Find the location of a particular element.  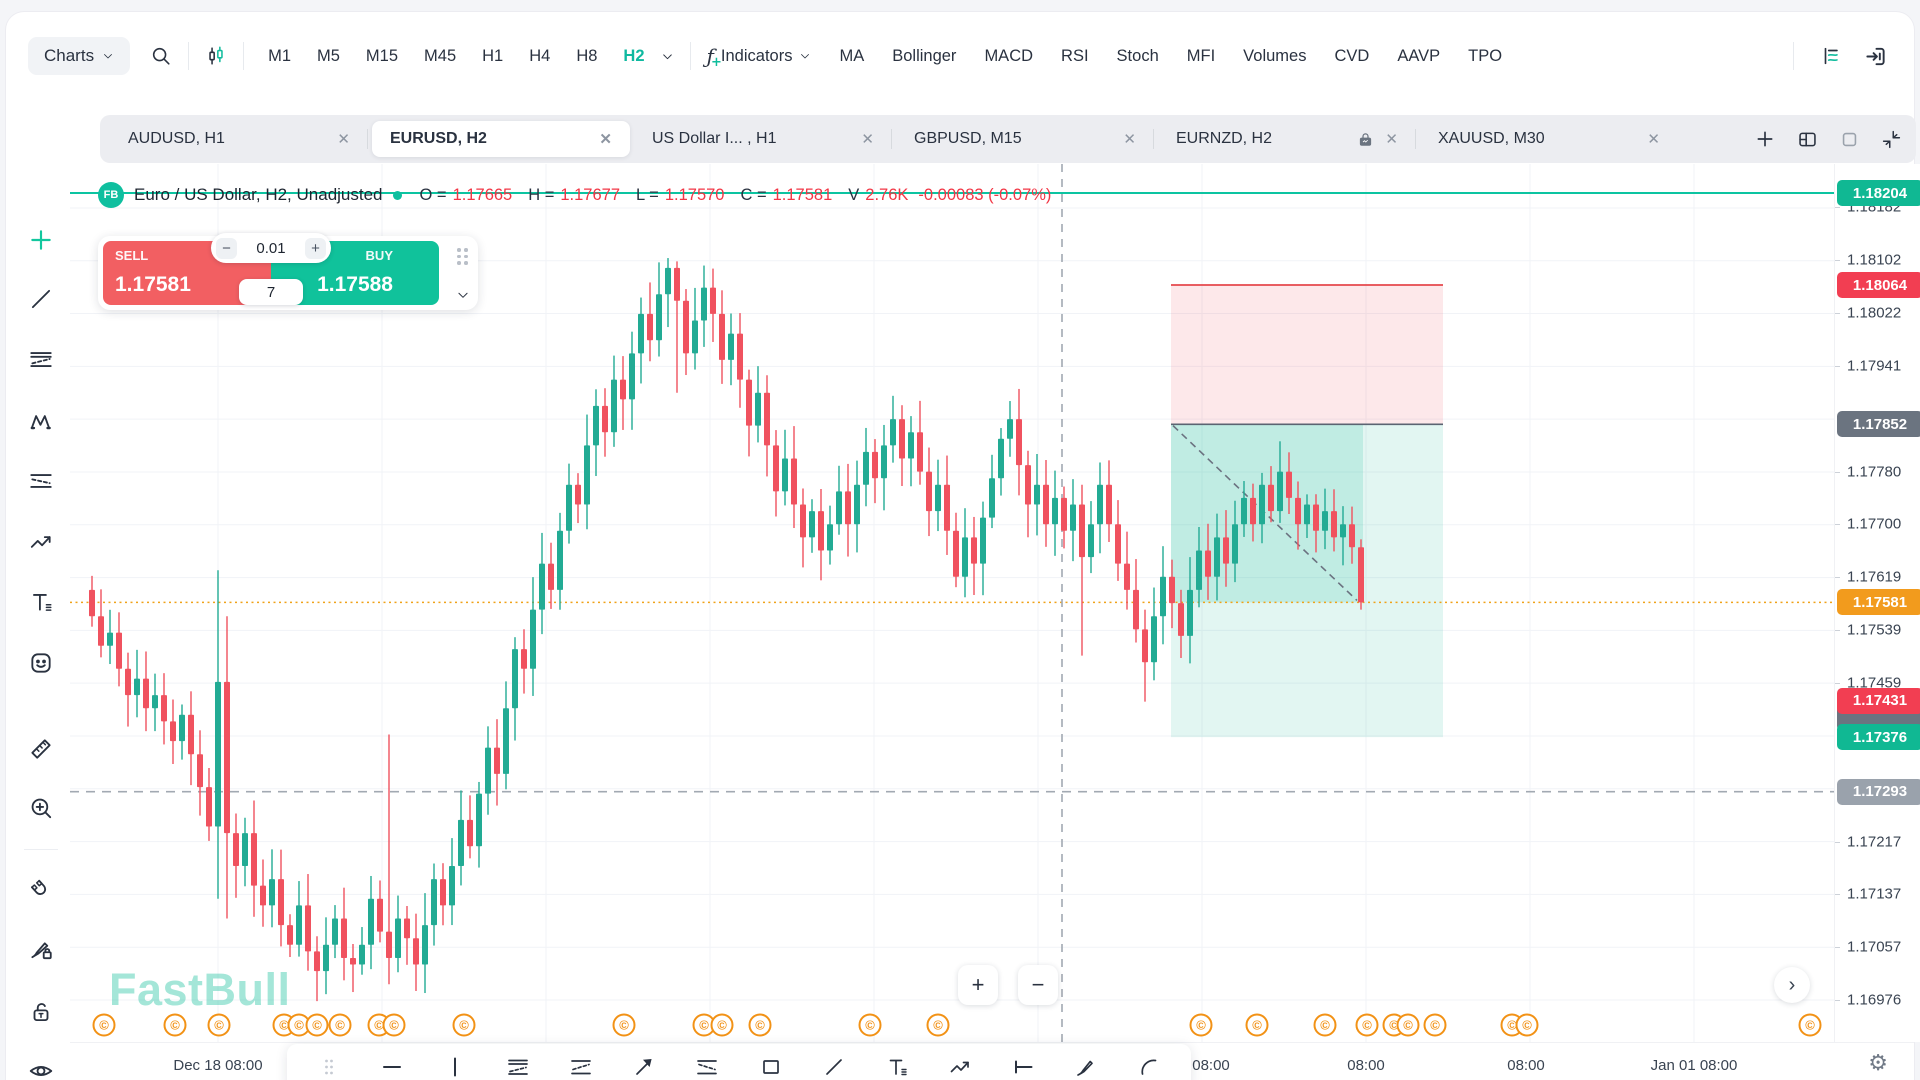

timeframe-h4: H4 is located at coordinates (540, 55).